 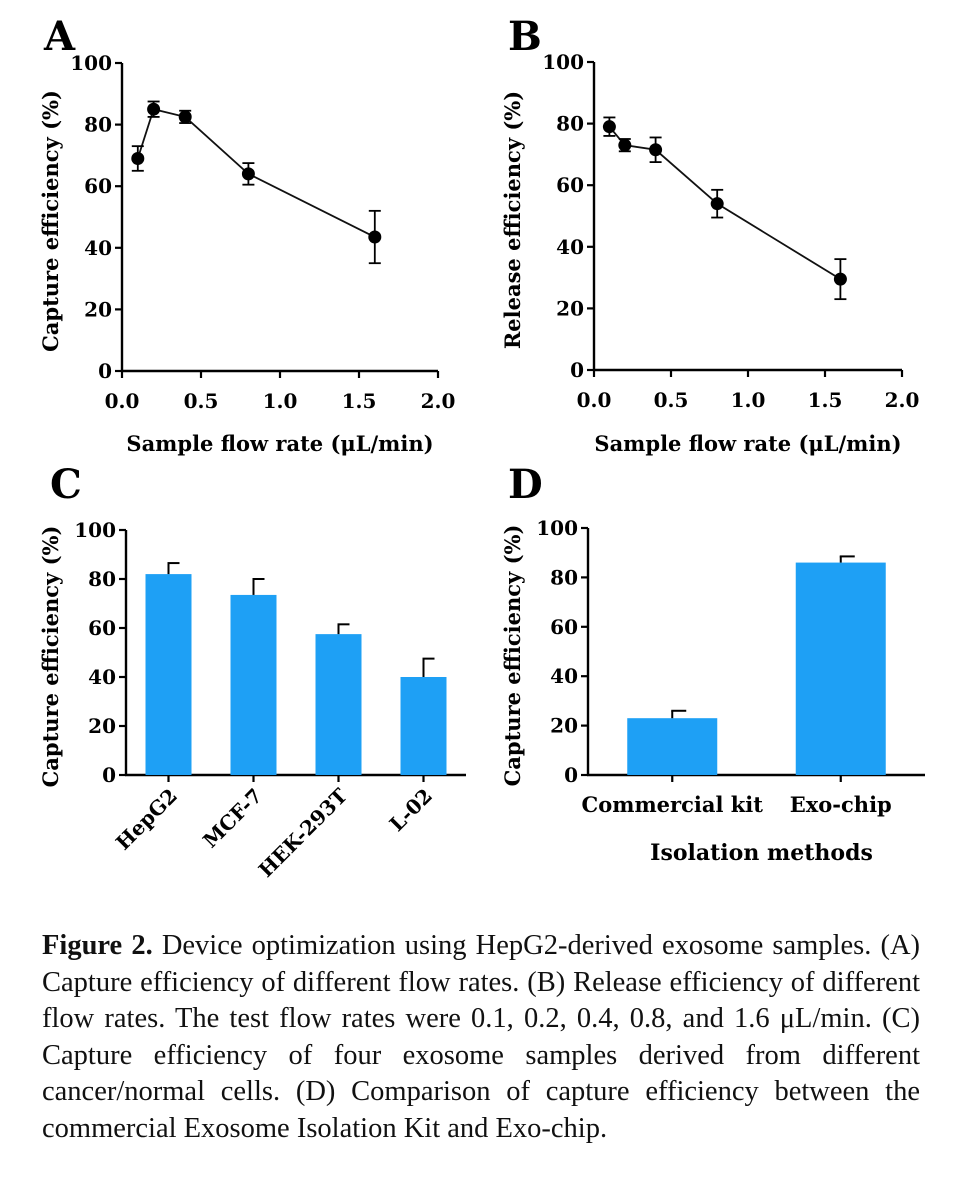 What do you see at coordinates (232, 818) in the screenshot?
I see `x-tick-label: MCF-7` at bounding box center [232, 818].